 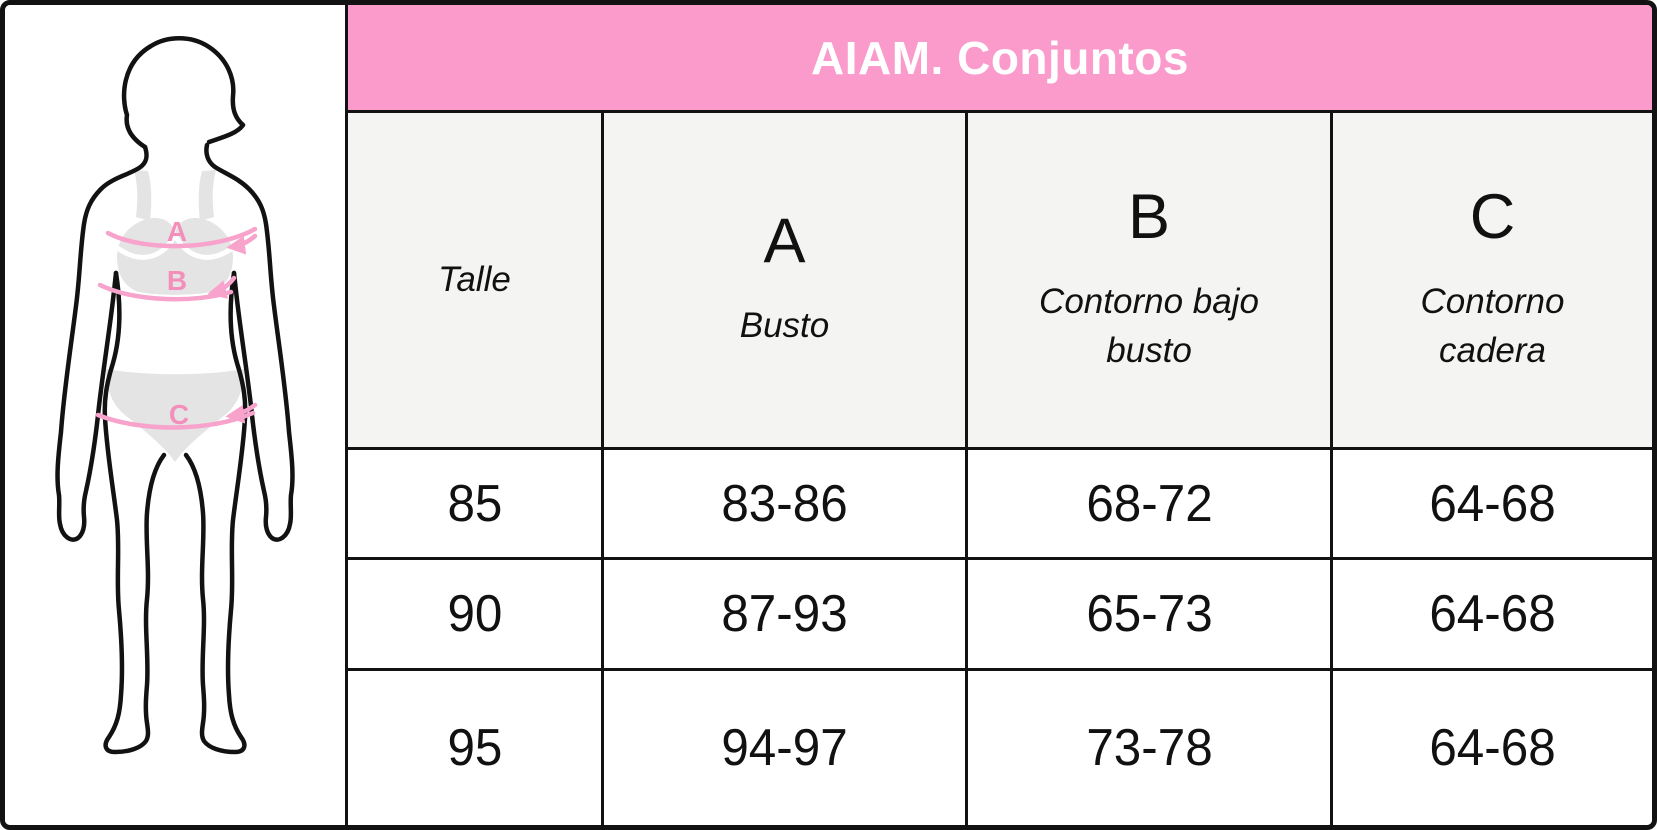 I want to click on left-leg-outline, so click(x=134, y=585).